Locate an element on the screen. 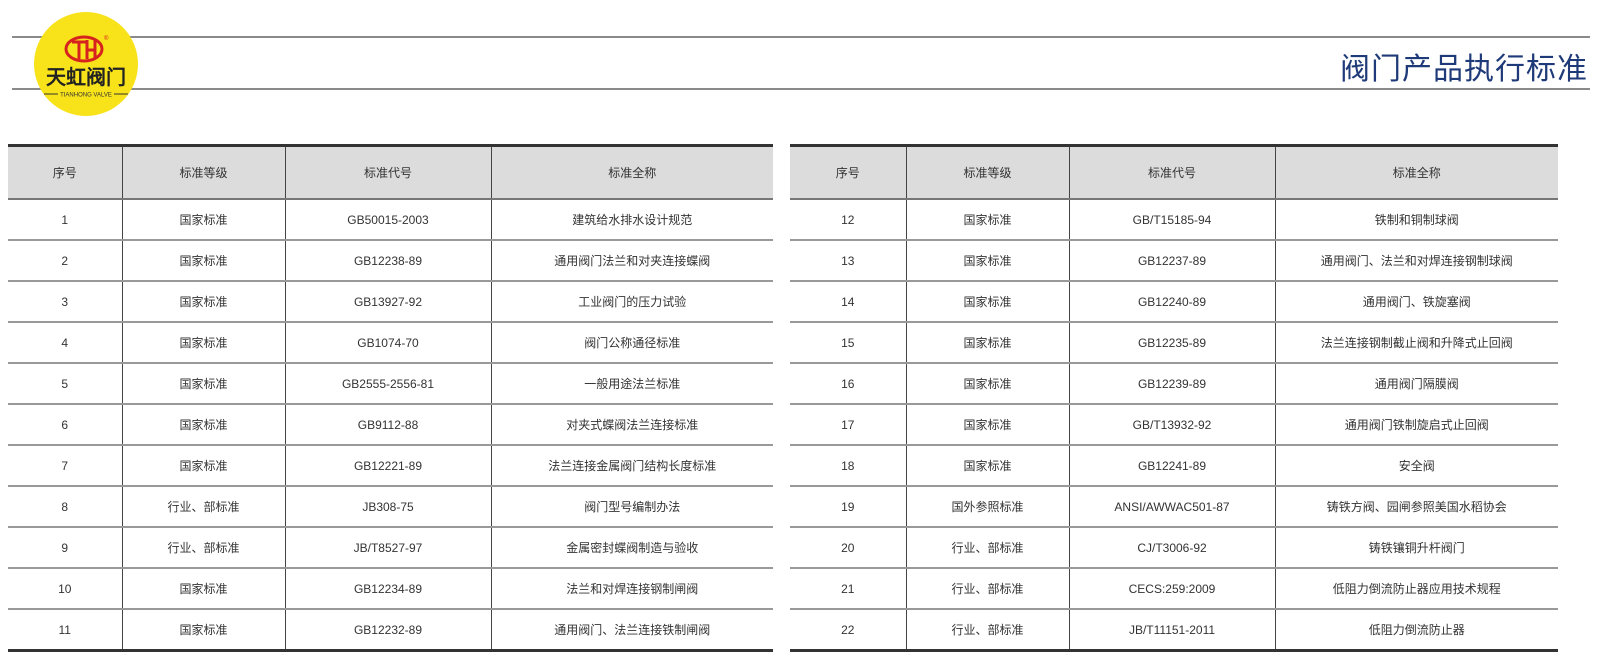  table-row: 14 国家标准 GB12240-89 通用阀门、铁旋塞阀 is located at coordinates (1174, 302).